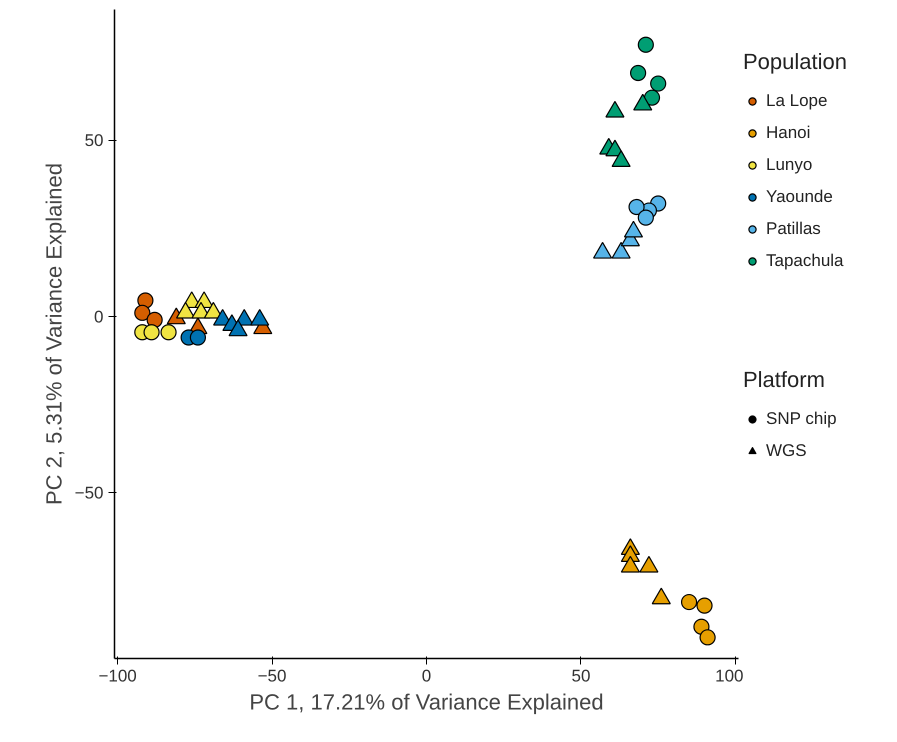  I want to click on legend-label: La Lope, so click(797, 101).